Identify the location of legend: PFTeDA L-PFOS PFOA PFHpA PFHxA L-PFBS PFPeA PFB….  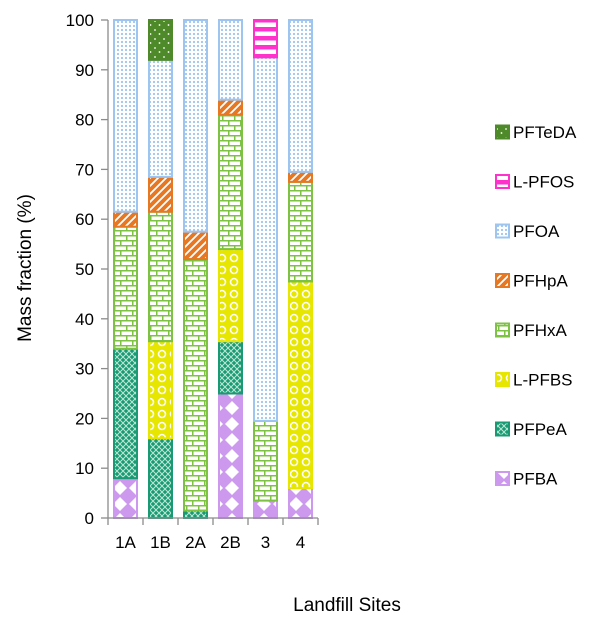
(536, 306).